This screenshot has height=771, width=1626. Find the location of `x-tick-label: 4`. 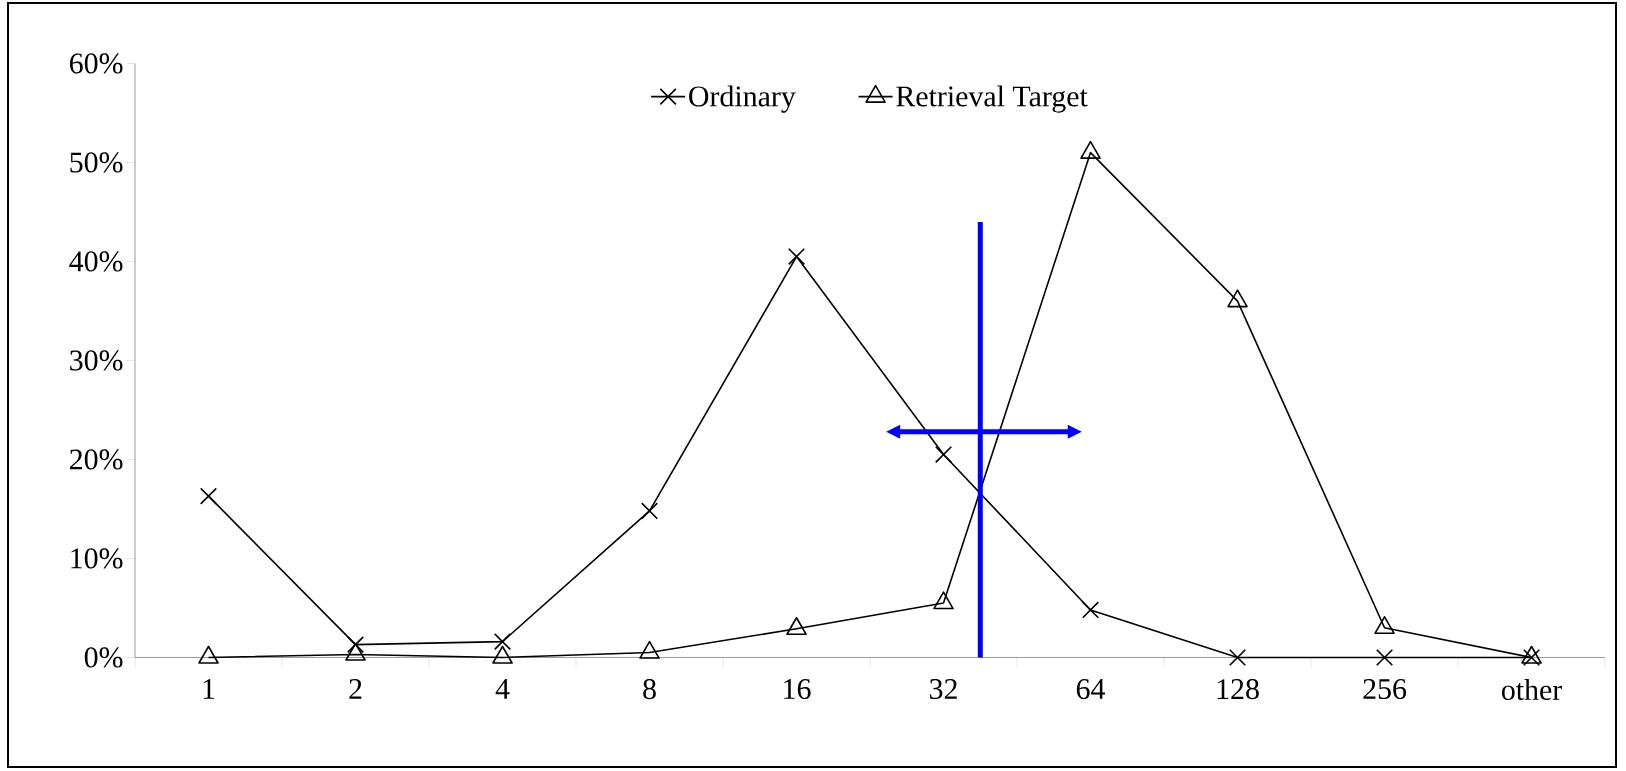

x-tick-label: 4 is located at coordinates (502, 689).